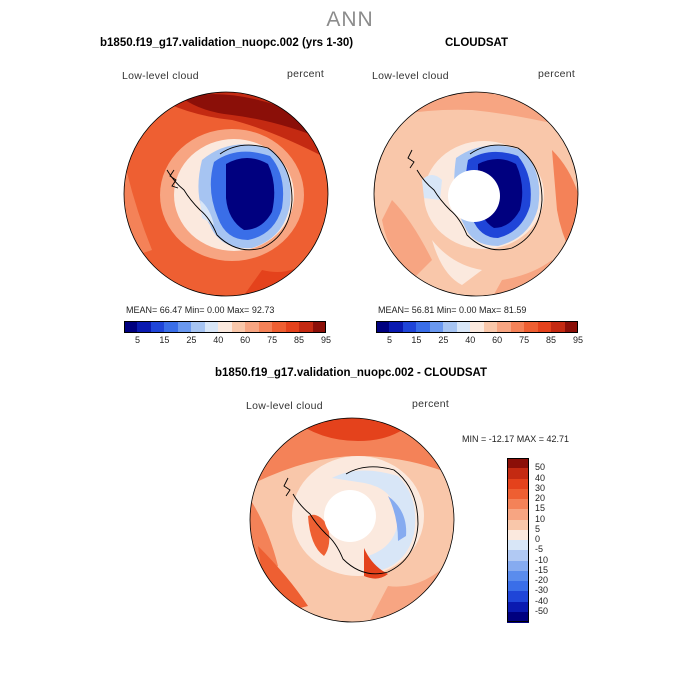 Image resolution: width=700 pixels, height=700 pixels. I want to click on panel1-stats: MEAN= 66.47 Min= 0.00 Max= 92.73, so click(200, 310).